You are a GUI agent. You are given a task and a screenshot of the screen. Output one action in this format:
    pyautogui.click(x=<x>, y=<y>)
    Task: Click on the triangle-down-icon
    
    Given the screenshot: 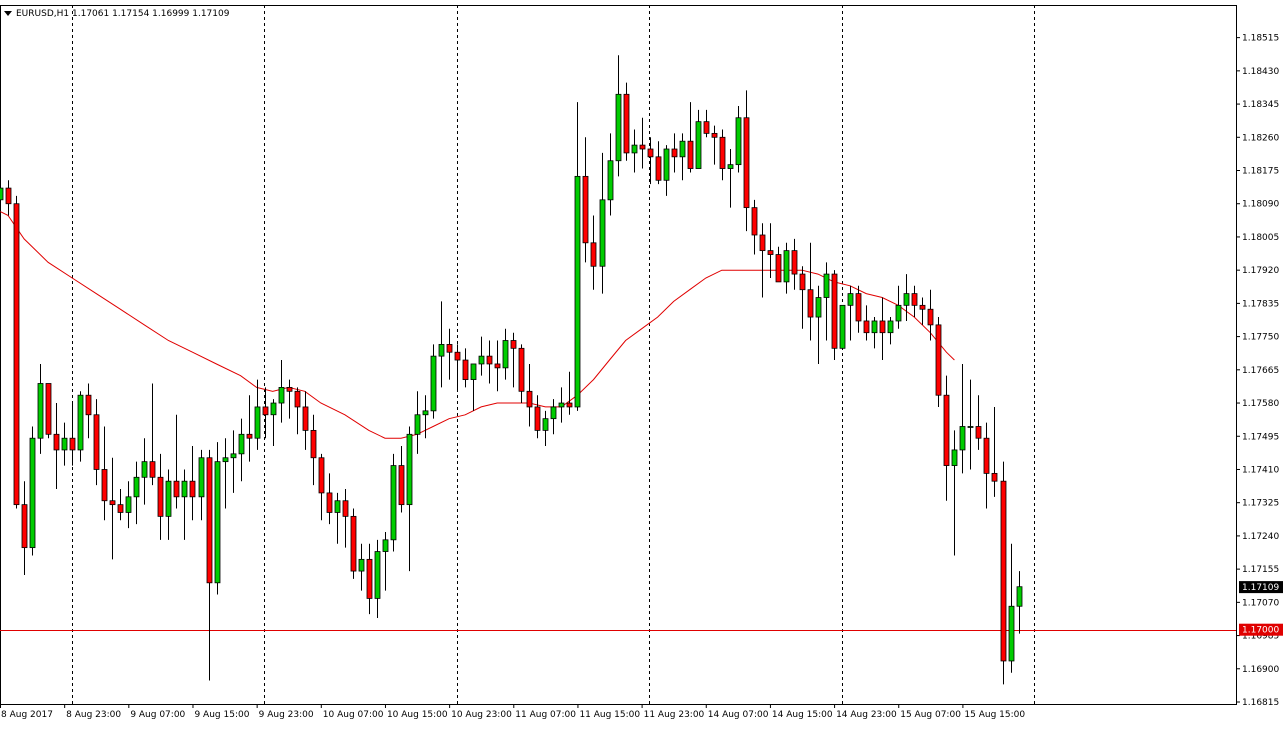 What is the action you would take?
    pyautogui.click(x=8, y=13)
    